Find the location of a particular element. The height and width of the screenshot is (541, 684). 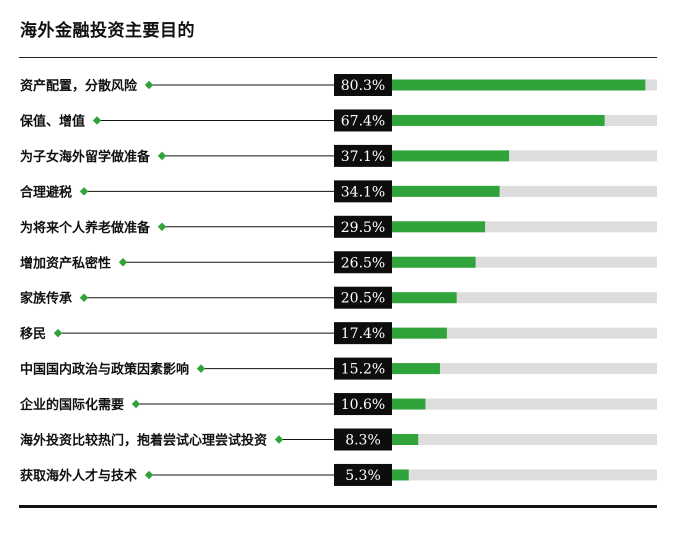

value-label: 15.2% is located at coordinates (363, 370).